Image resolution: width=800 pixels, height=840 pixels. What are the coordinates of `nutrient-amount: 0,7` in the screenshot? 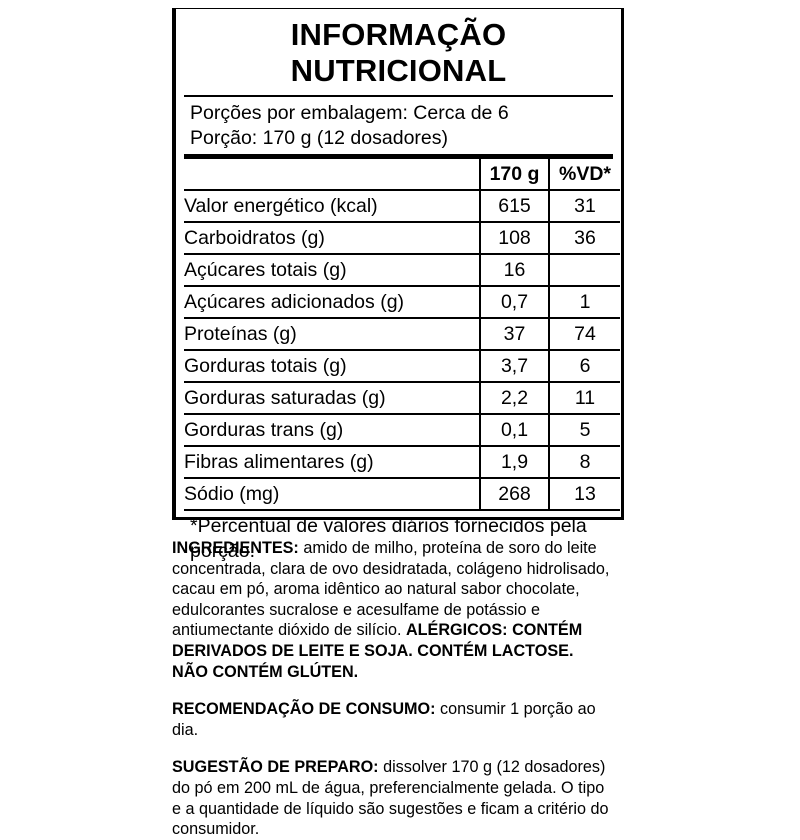 It's located at (514, 302).